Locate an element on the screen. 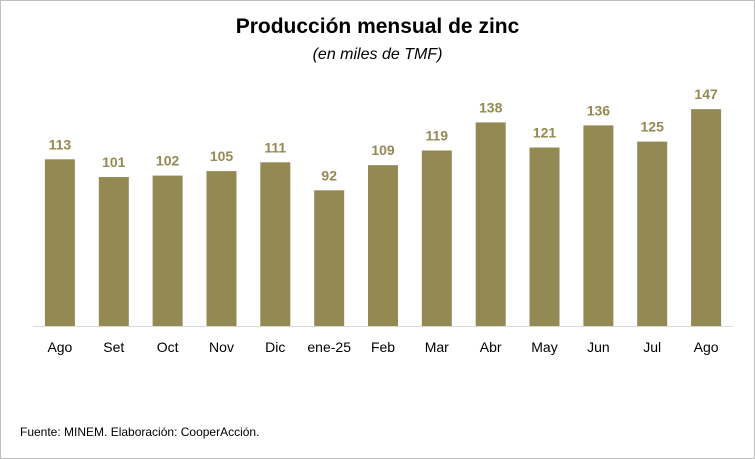  x-tick-label-2: Oct is located at coordinates (168, 347).